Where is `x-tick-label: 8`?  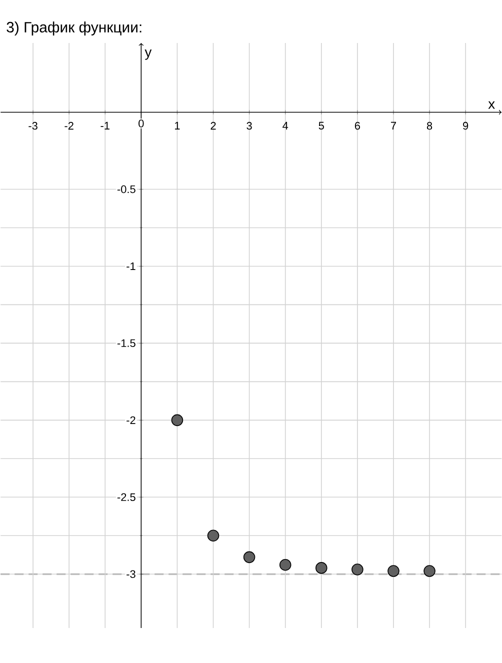
x-tick-label: 8 is located at coordinates (429, 126).